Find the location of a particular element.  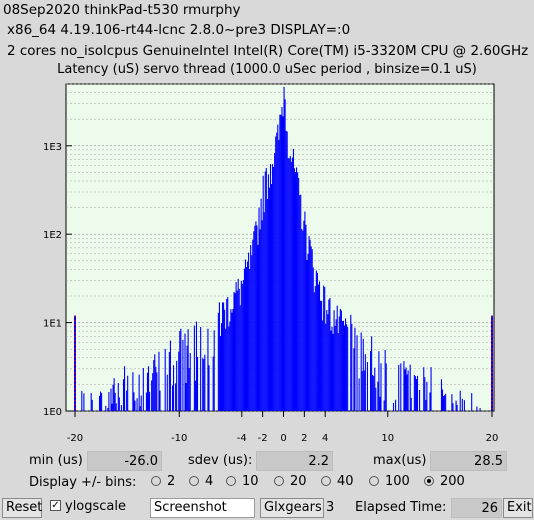

min-label: min (us) is located at coordinates (56, 460).